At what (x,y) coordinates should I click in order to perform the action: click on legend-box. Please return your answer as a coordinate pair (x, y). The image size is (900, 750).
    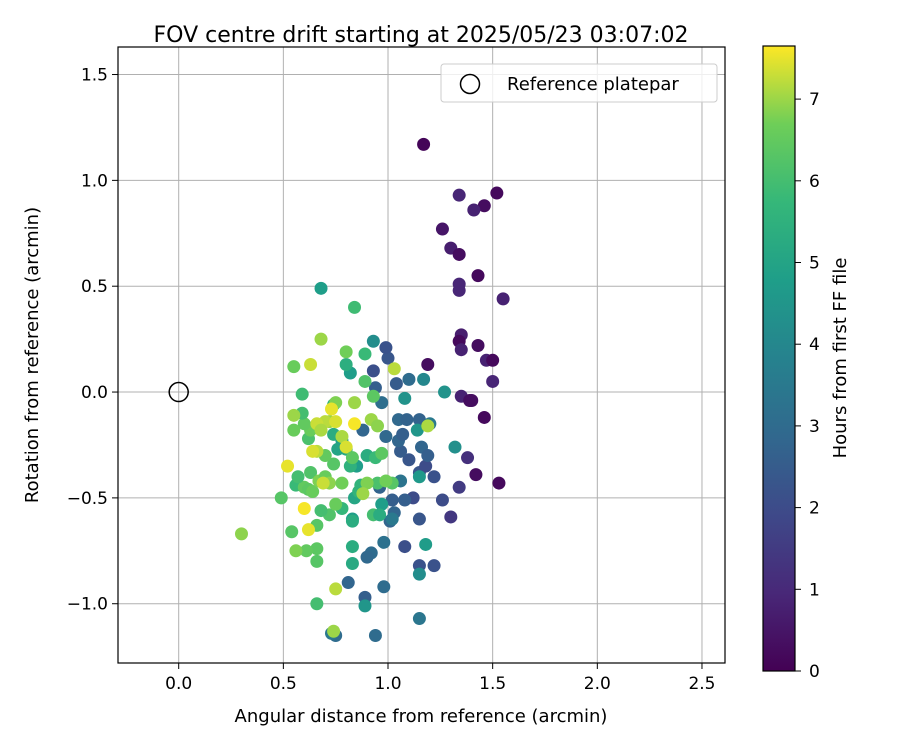
    Looking at the image, I should click on (579, 83).